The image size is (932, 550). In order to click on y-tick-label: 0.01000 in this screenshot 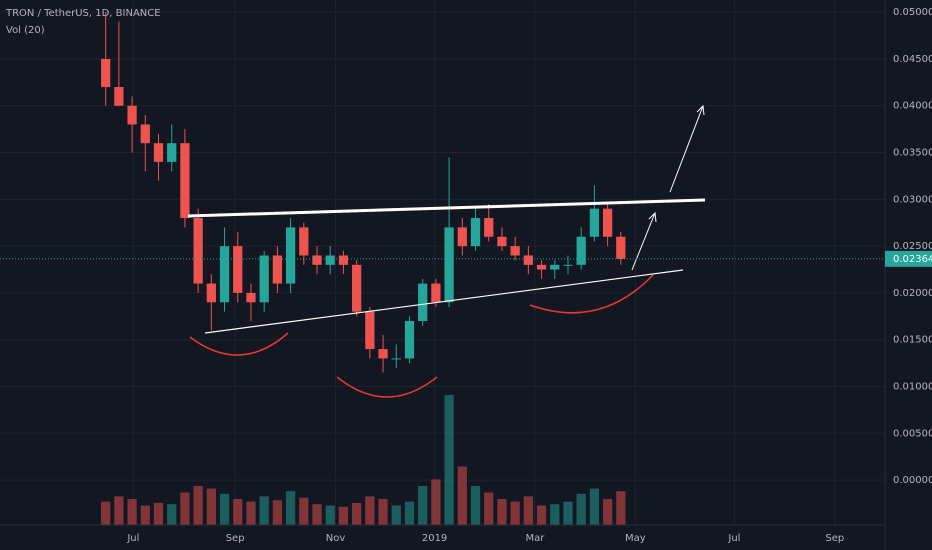, I will do `click(912, 386)`.